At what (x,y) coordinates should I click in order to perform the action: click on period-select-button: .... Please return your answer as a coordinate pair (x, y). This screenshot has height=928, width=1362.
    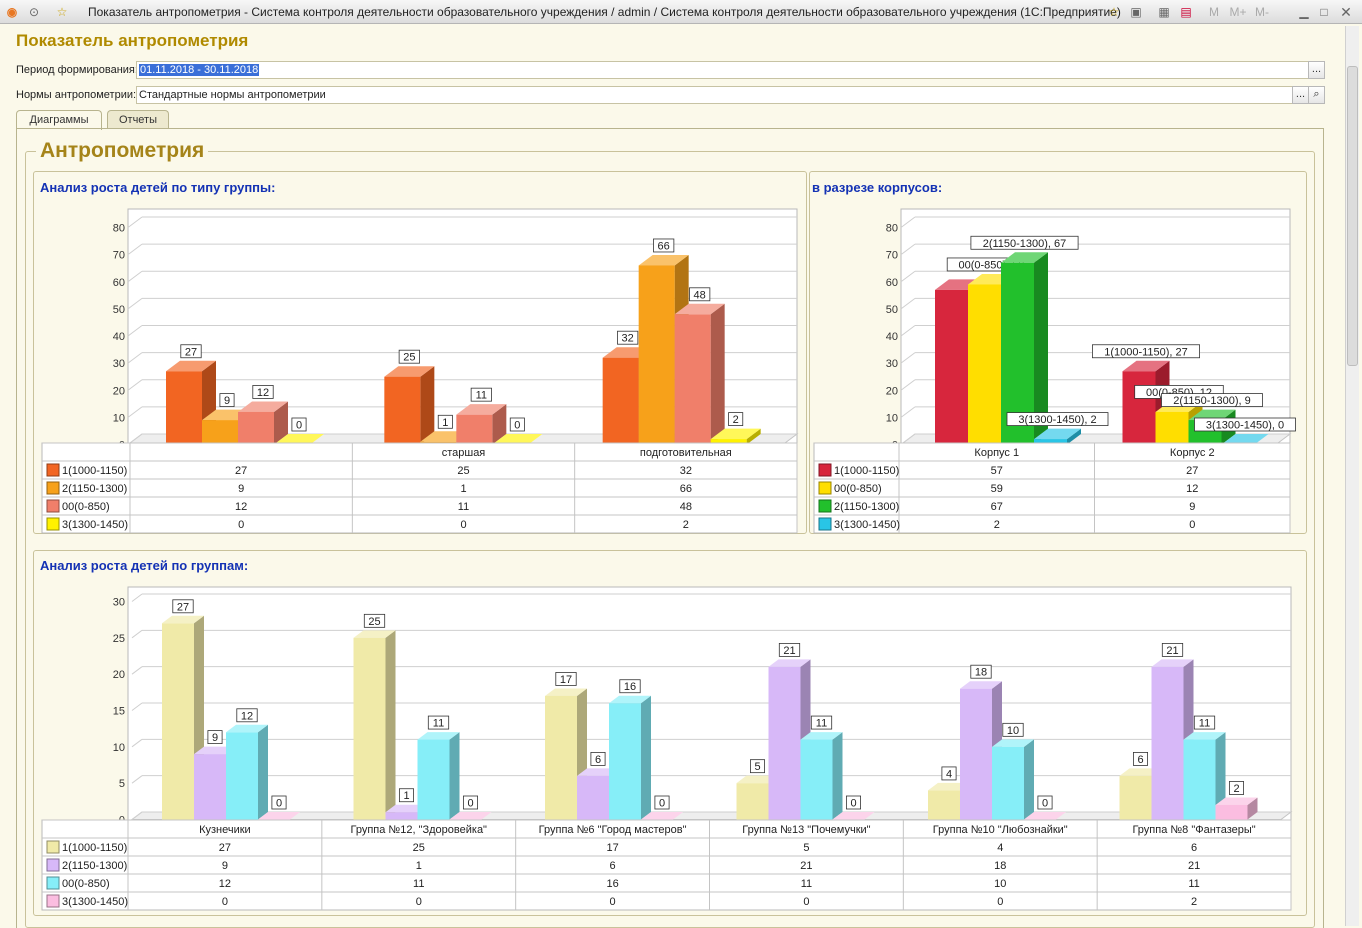
    Looking at the image, I should click on (1316, 70).